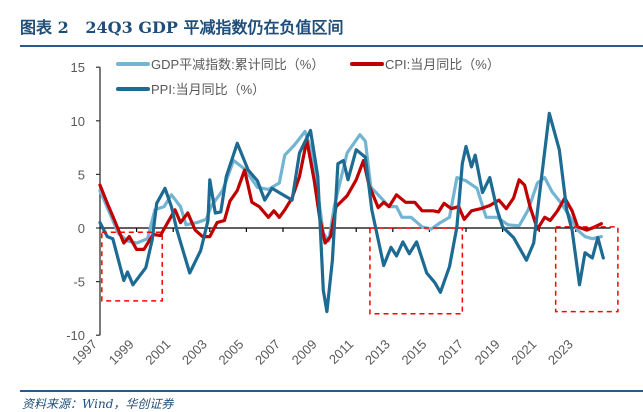  Describe the element at coordinates (121, 352) in the screenshot. I see `x-tick-label: 1999` at that location.